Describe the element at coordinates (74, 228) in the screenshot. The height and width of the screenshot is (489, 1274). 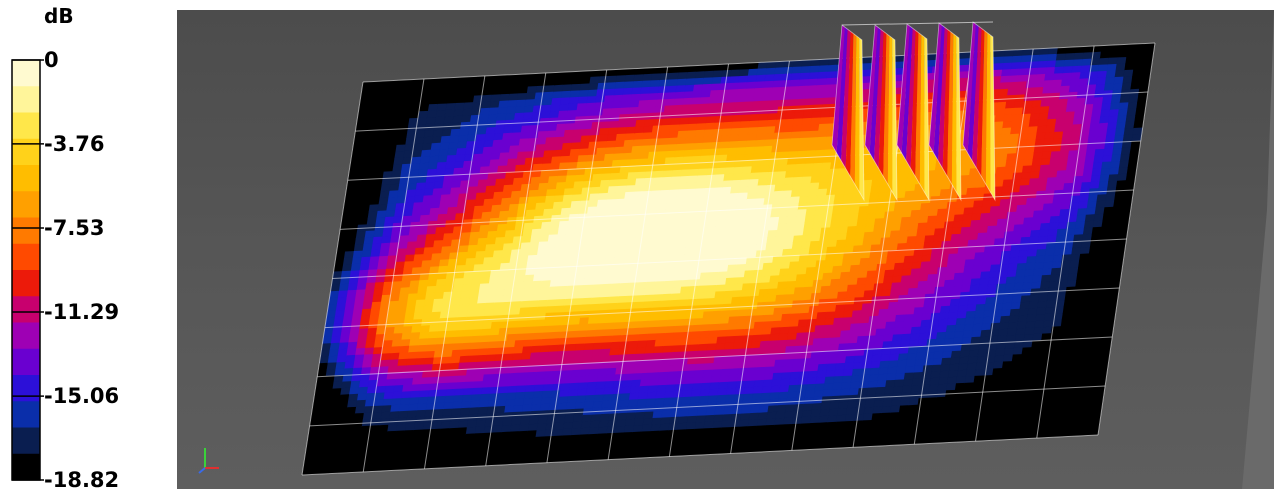
I see `legend-tick-label: -7.53` at that location.